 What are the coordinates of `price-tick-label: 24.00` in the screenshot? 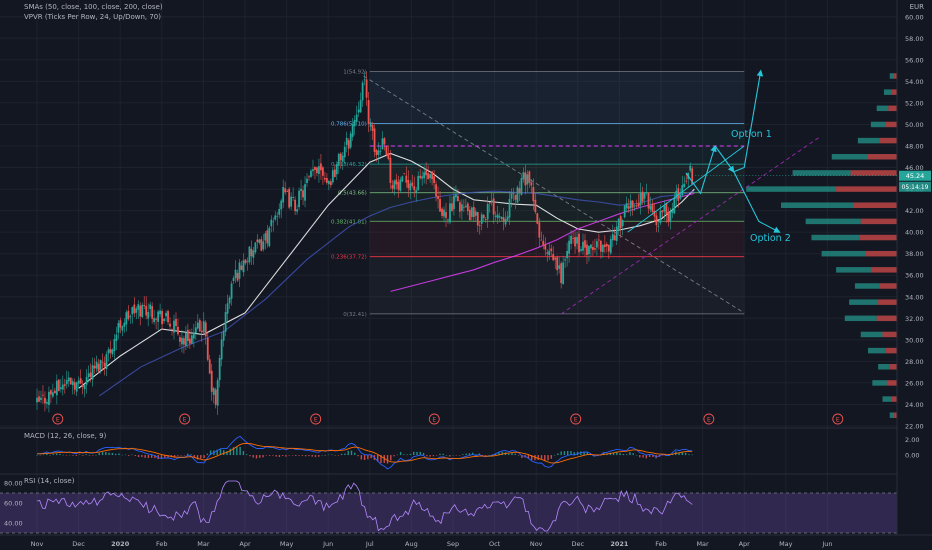 It's located at (914, 405).